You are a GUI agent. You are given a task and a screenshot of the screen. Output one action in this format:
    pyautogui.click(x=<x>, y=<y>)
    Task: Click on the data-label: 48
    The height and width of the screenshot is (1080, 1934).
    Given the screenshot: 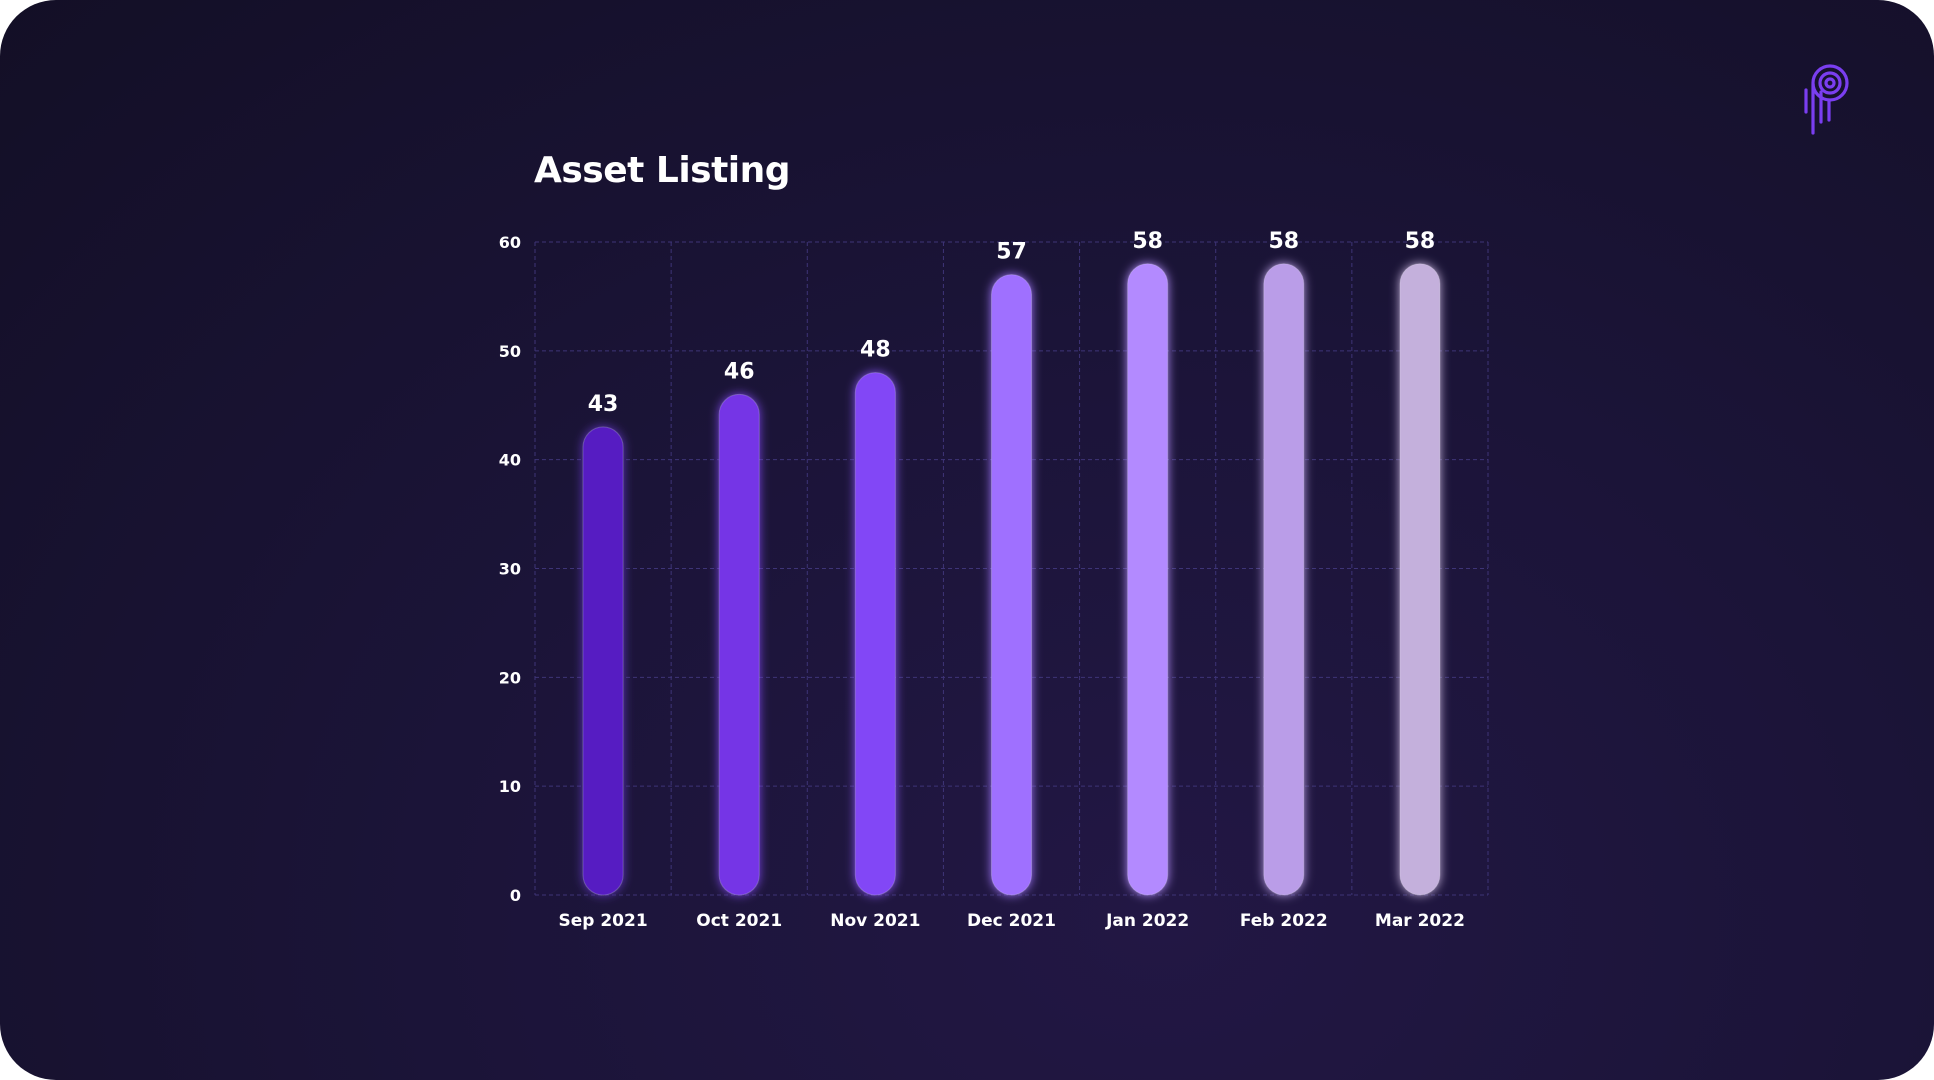 What is the action you would take?
    pyautogui.click(x=875, y=350)
    